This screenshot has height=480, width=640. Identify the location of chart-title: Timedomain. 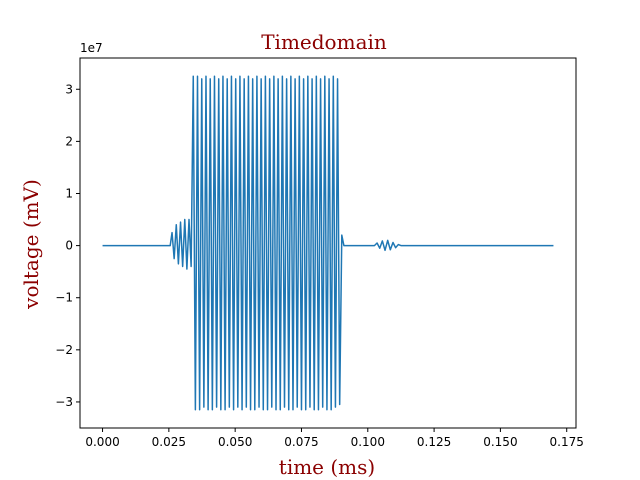
(324, 42).